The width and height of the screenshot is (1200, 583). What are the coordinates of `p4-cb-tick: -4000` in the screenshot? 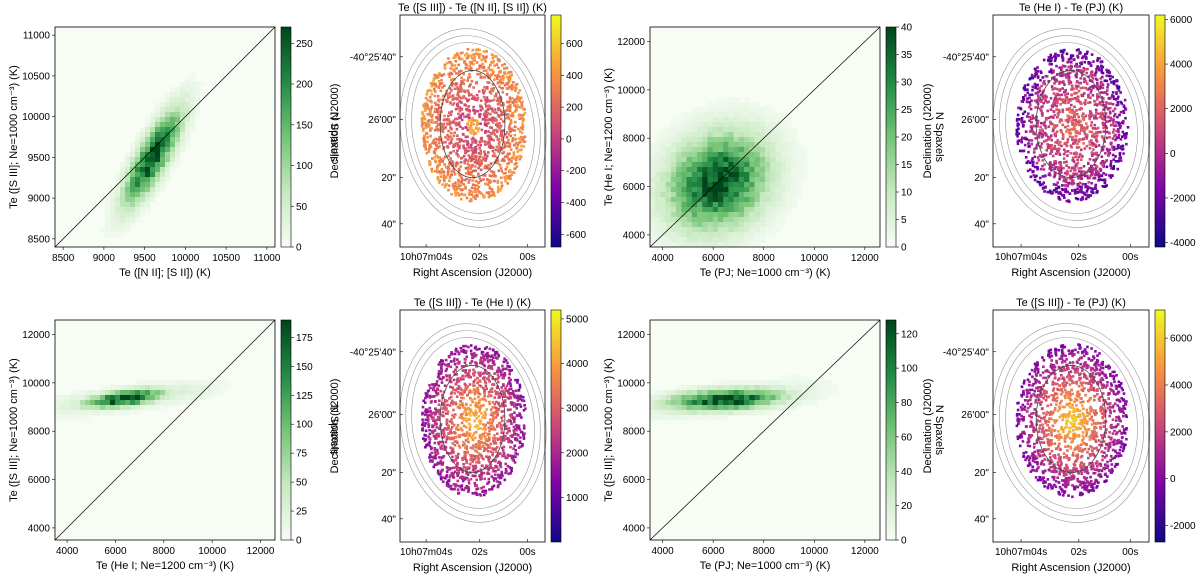 It's located at (1183, 243).